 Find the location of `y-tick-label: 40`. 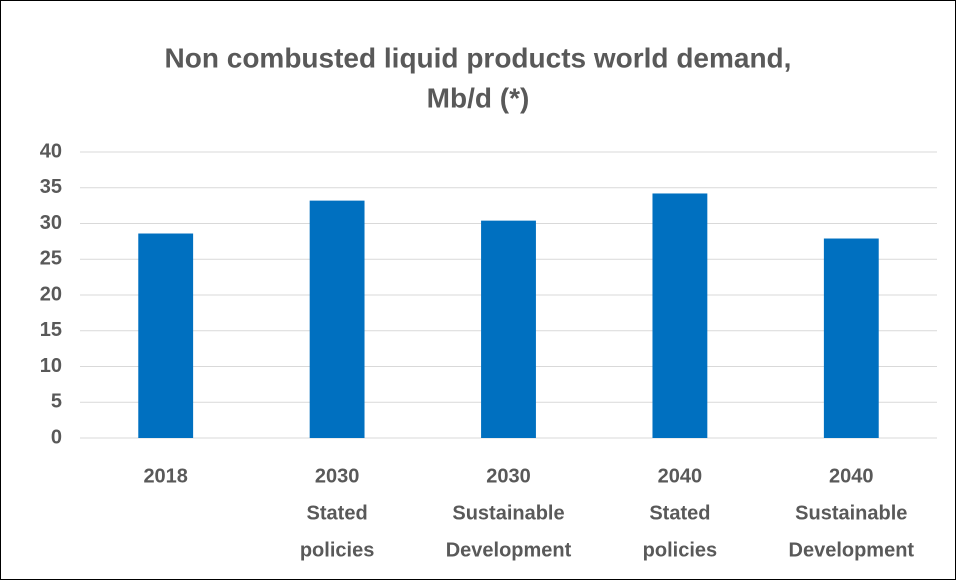

y-tick-label: 40 is located at coordinates (51, 151).